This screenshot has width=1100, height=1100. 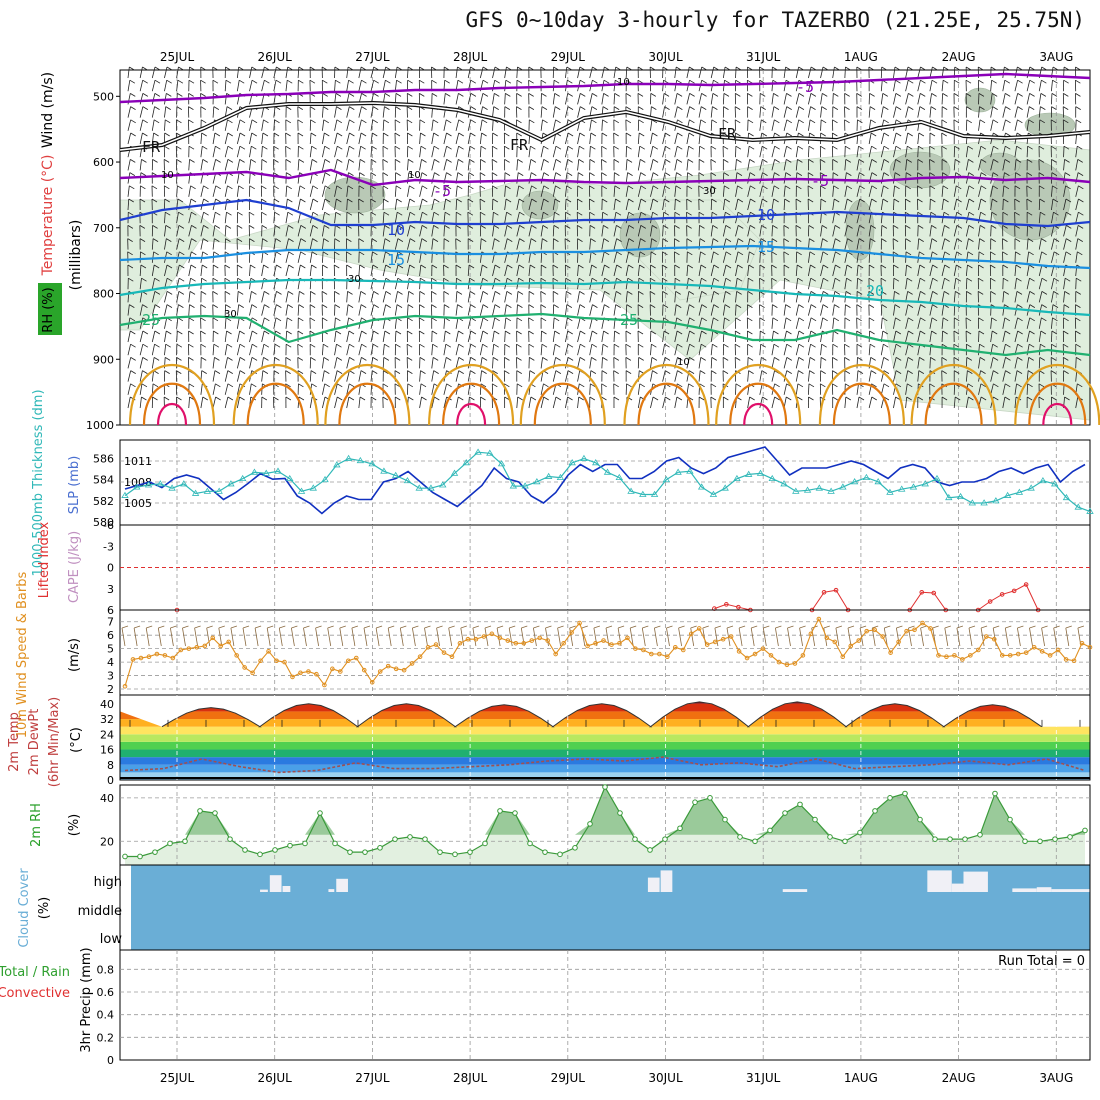 I want to click on rh2m-point, so click(x=965, y=839).